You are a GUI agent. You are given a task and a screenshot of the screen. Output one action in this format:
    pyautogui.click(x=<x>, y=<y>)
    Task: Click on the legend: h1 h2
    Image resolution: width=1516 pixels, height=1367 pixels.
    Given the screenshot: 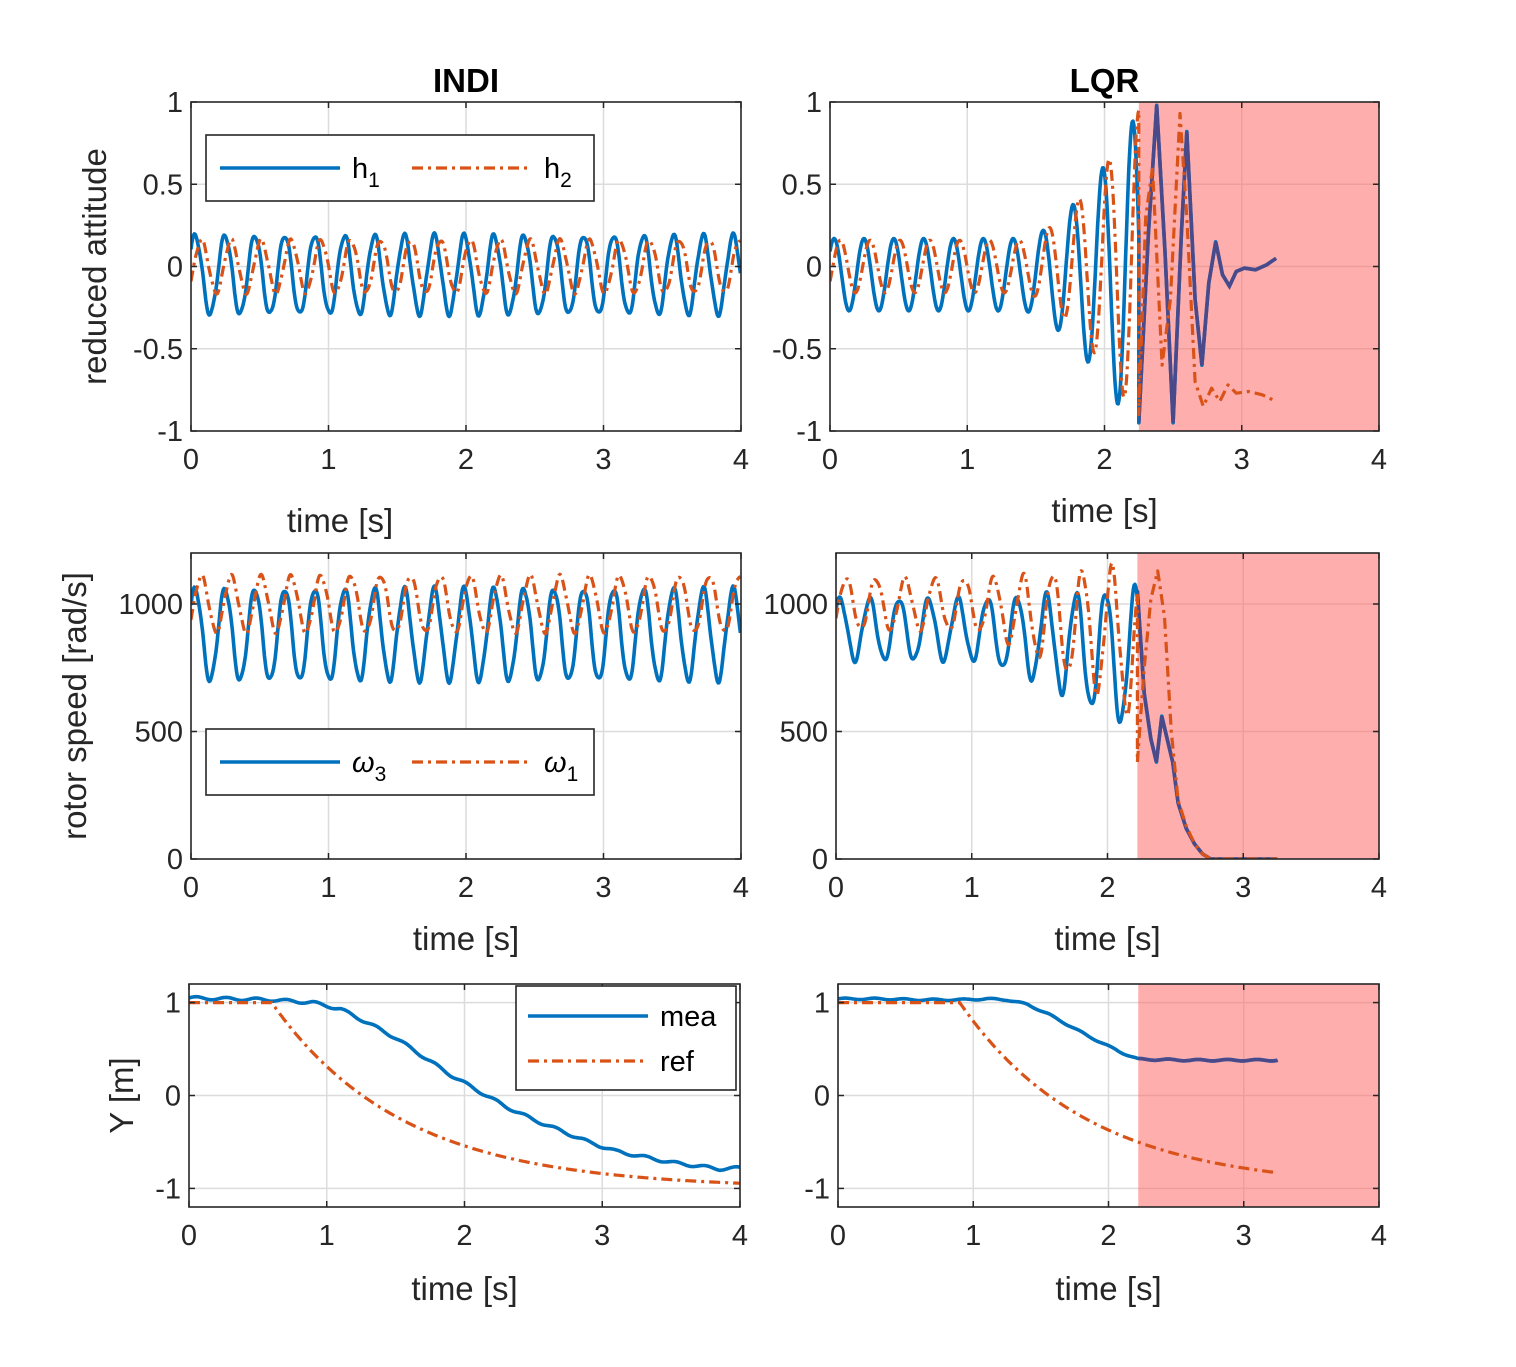 What is the action you would take?
    pyautogui.click(x=400, y=168)
    